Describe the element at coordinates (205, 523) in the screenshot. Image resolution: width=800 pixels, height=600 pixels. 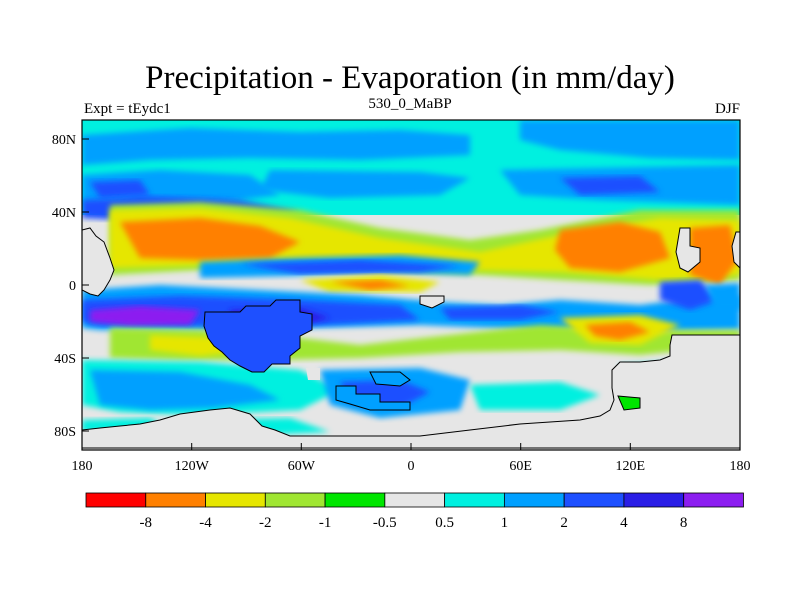
I see `colorbar-label: -4` at that location.